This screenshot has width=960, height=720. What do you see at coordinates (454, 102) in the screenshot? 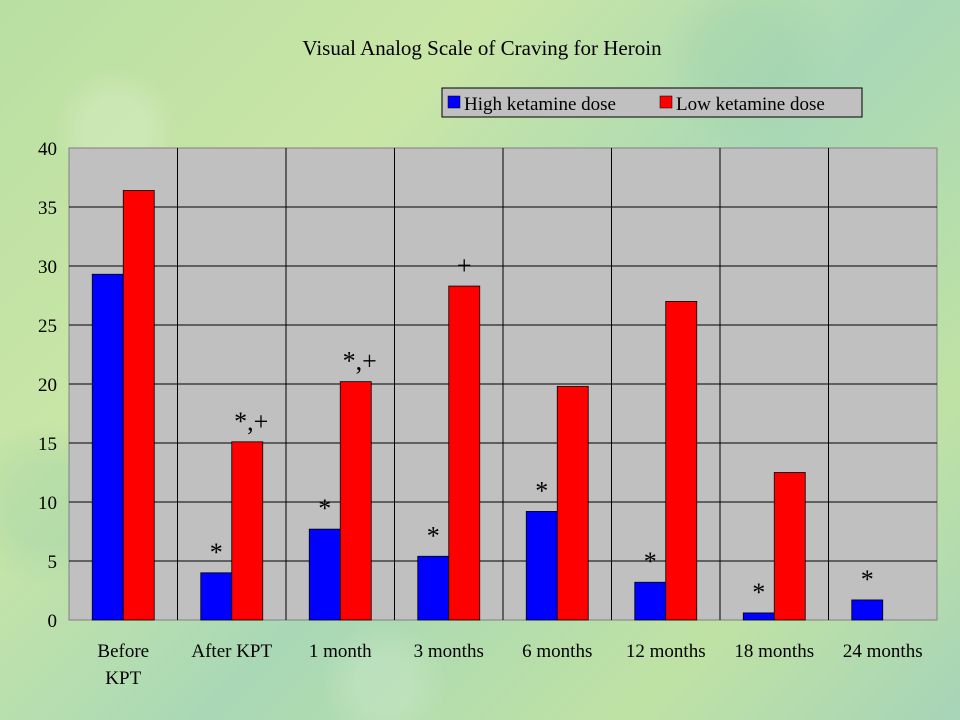
I see `legend-swatch-high` at bounding box center [454, 102].